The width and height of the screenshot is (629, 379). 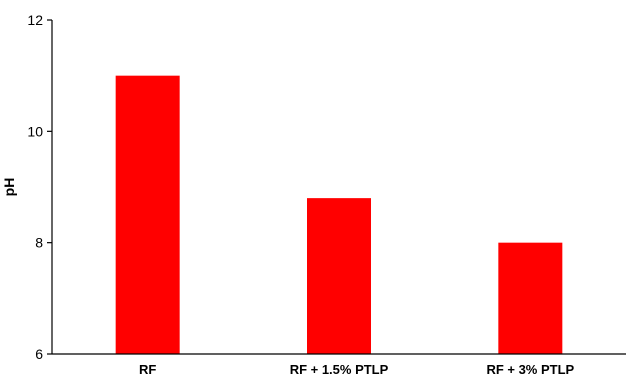 What do you see at coordinates (39, 187) in the screenshot?
I see `y-ticks-group: 6 8 10 12` at bounding box center [39, 187].